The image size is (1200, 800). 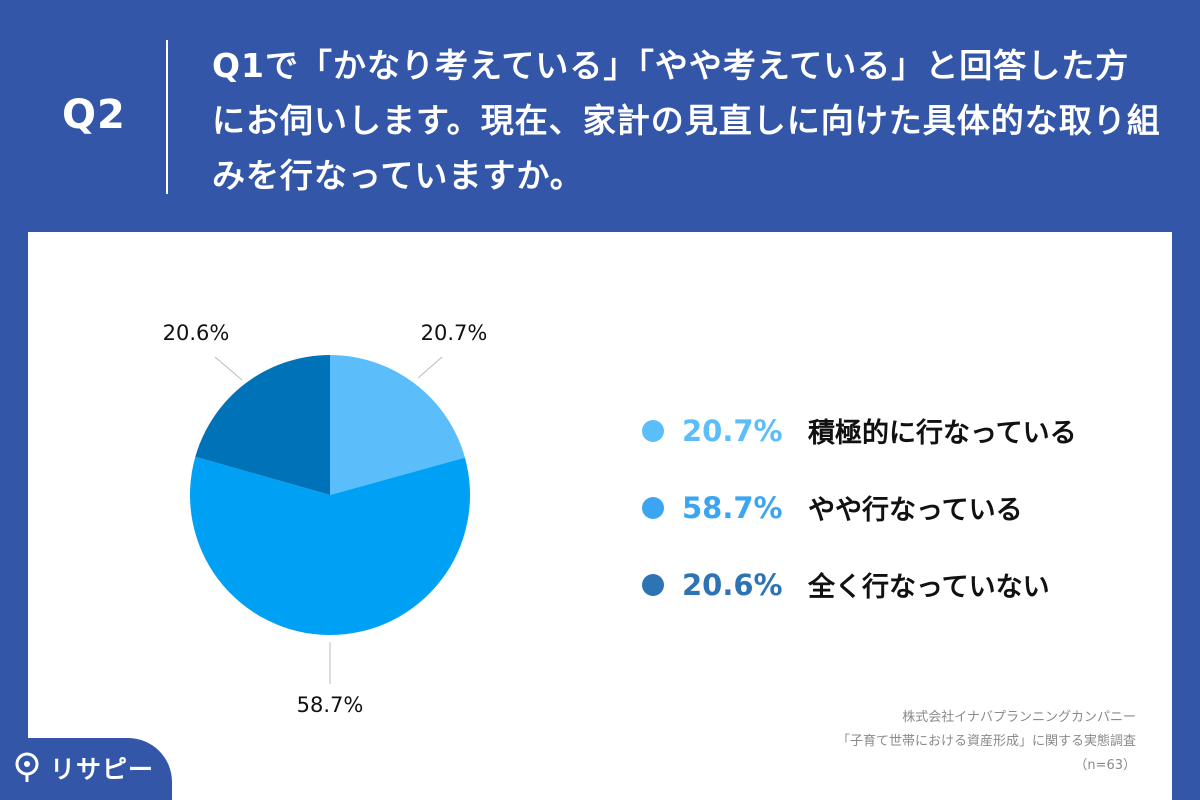 I want to click on legend-item-1: 20.7% 積極的に行なっている, so click(x=902, y=430).